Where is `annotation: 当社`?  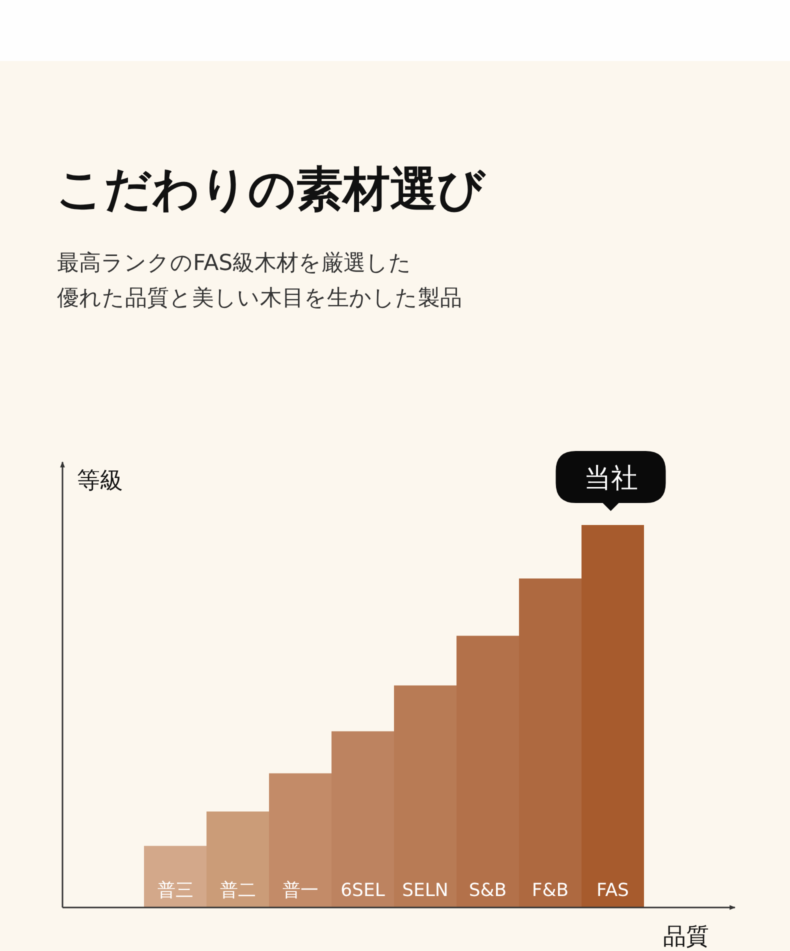 annotation: 当社 is located at coordinates (611, 478).